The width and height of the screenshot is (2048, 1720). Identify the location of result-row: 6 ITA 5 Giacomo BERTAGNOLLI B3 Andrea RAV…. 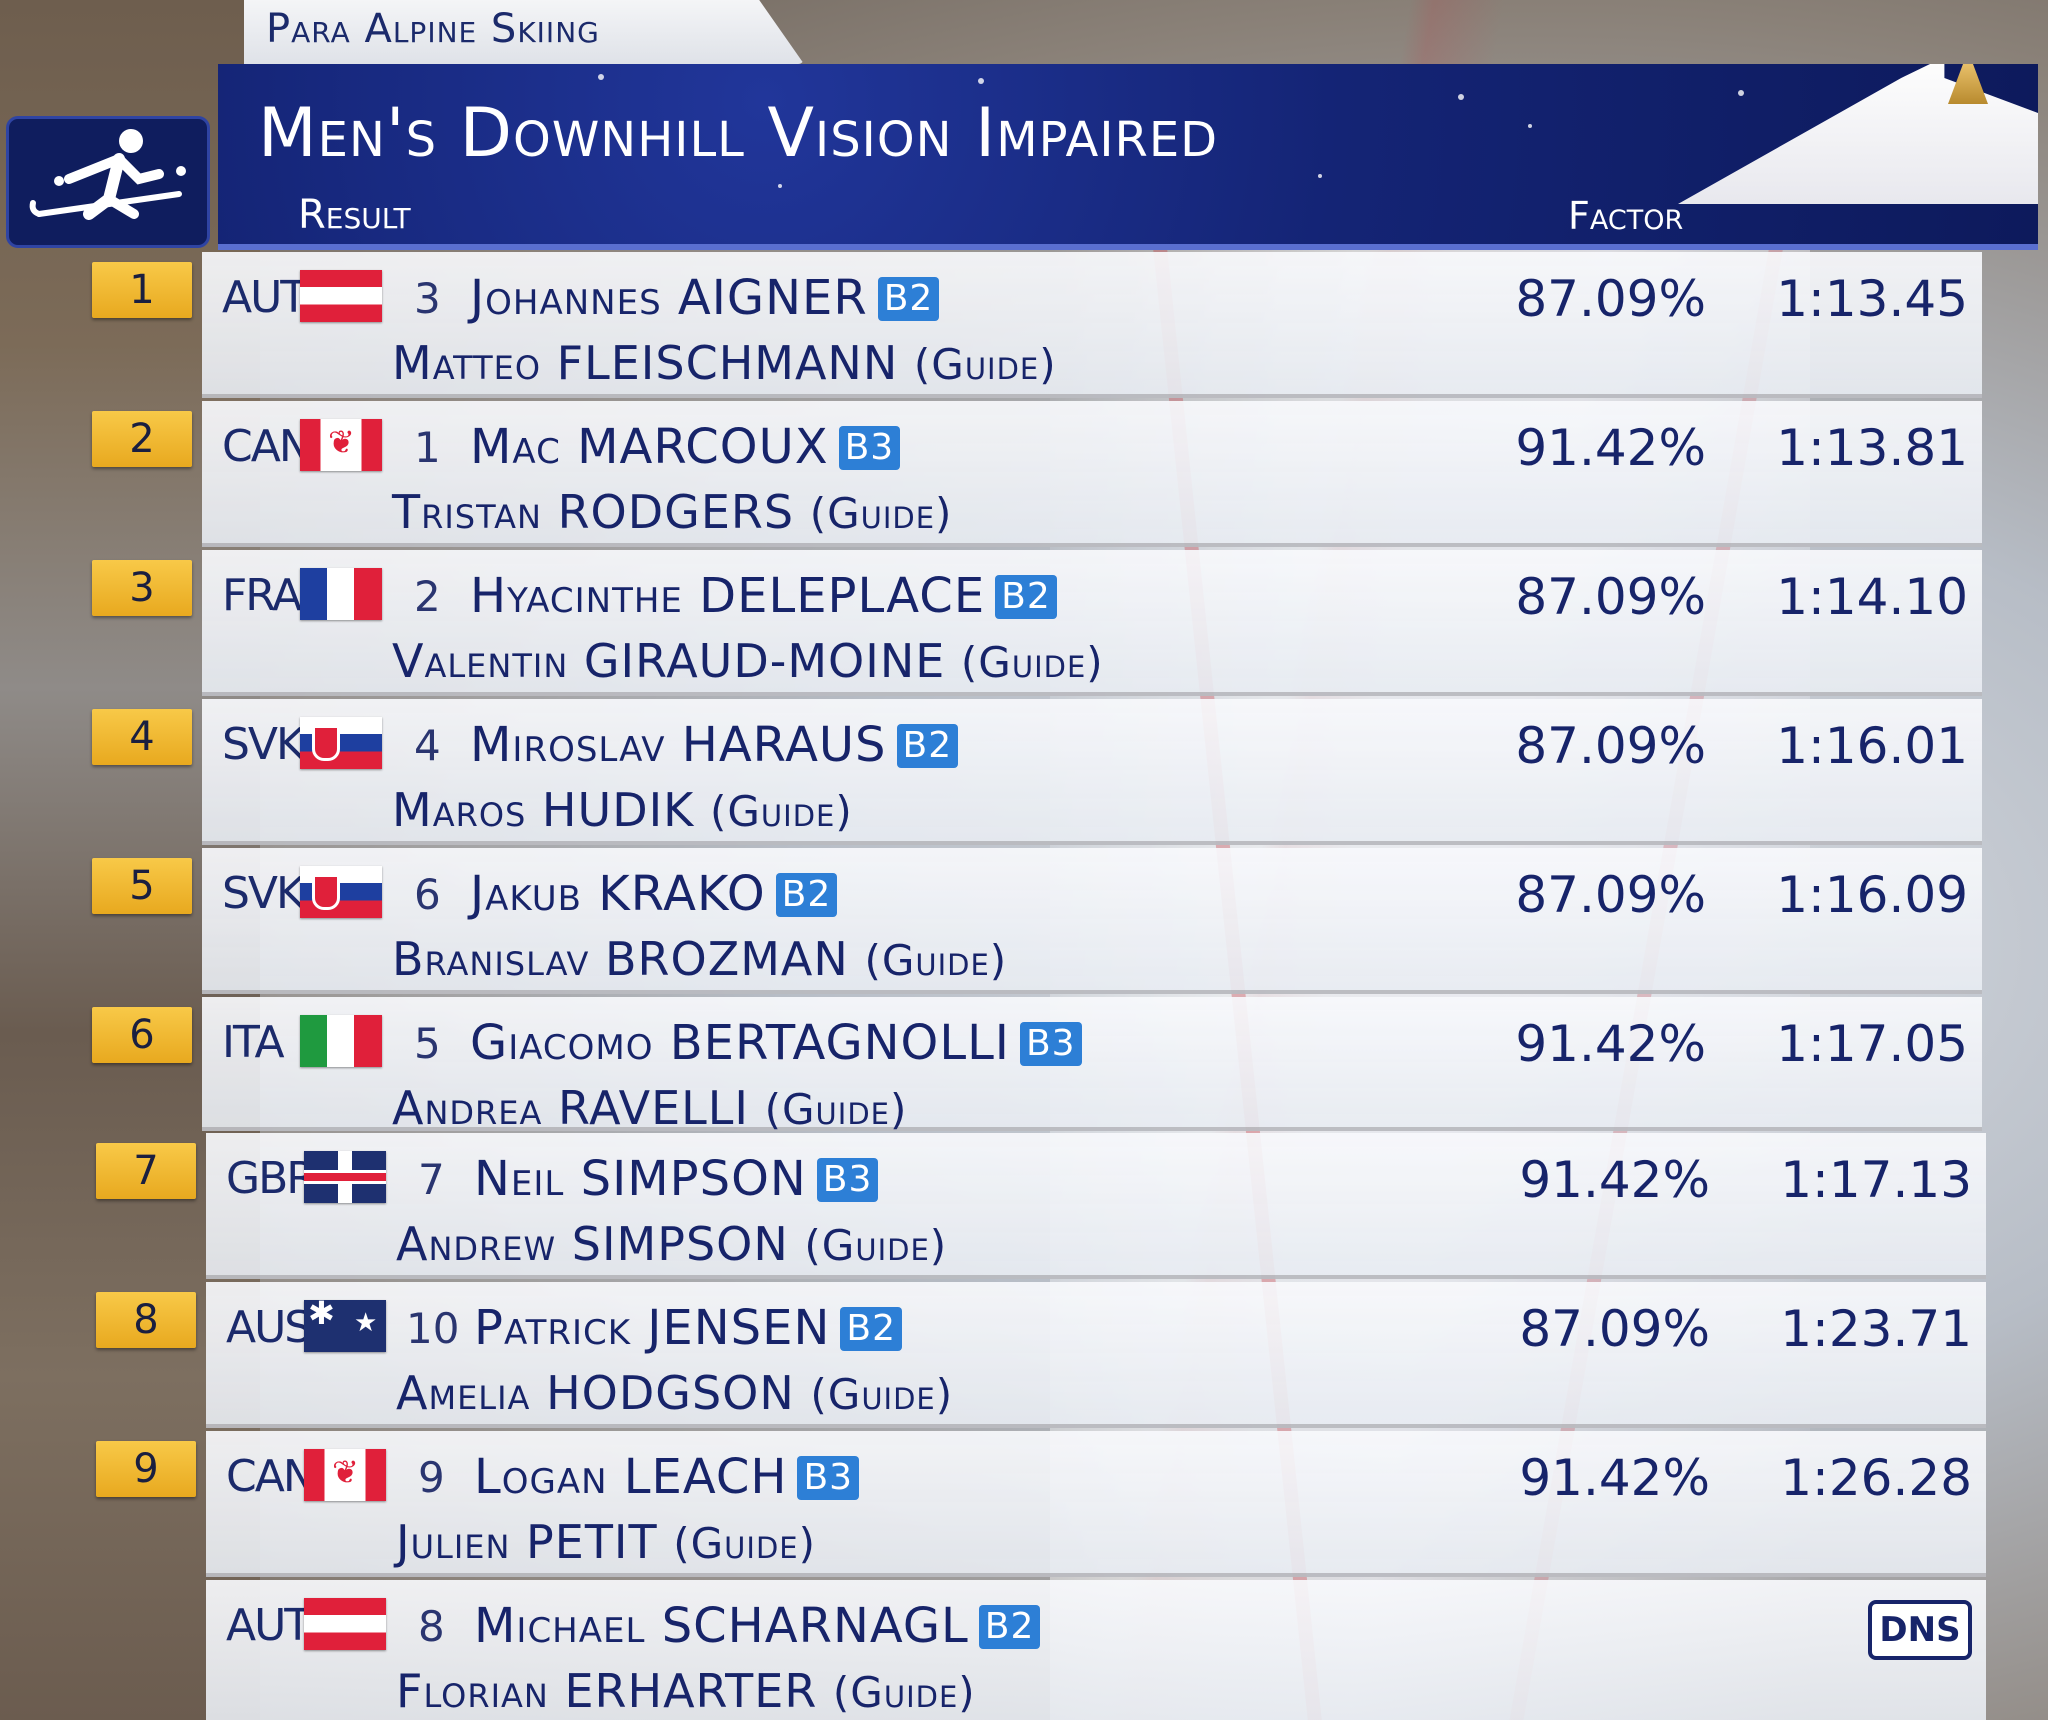
(1037, 1066).